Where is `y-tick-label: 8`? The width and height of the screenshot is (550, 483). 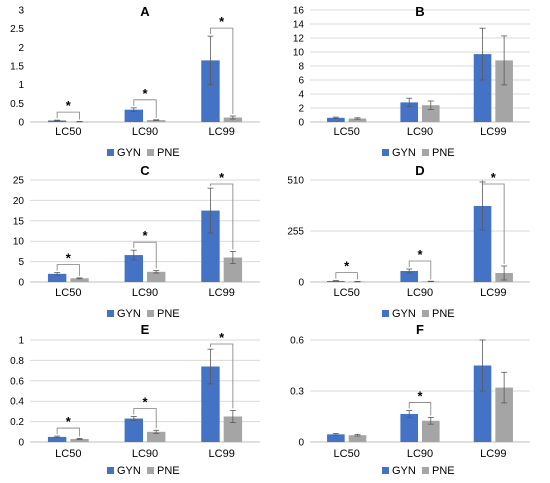 y-tick-label: 8 is located at coordinates (301, 67).